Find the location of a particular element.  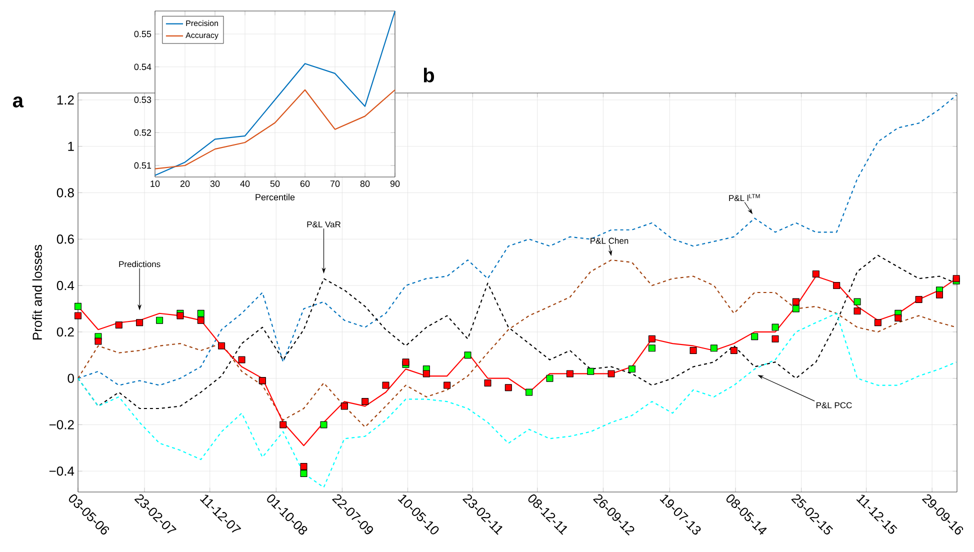

y-tick-label: −0.4 is located at coordinates (61, 471).